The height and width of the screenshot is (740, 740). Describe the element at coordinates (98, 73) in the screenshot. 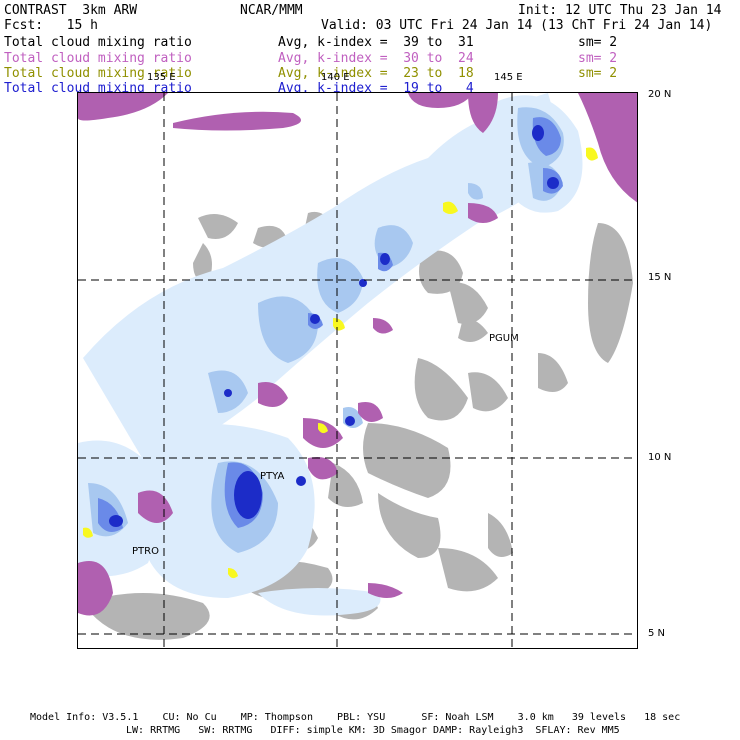

I see `legend-field-3: Total cloud mixing ratio` at that location.